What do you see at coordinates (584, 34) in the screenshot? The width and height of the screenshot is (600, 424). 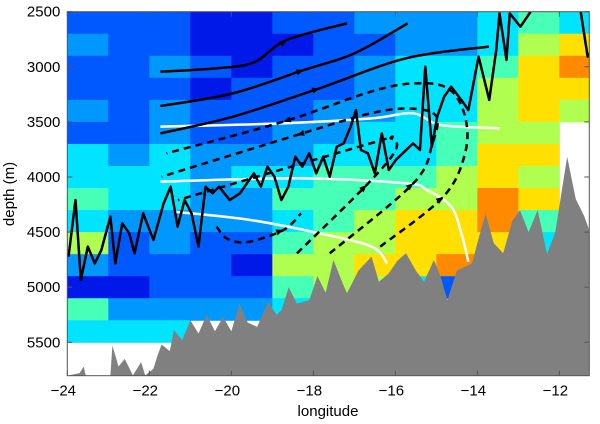 I see `black-noisy-line` at bounding box center [584, 34].